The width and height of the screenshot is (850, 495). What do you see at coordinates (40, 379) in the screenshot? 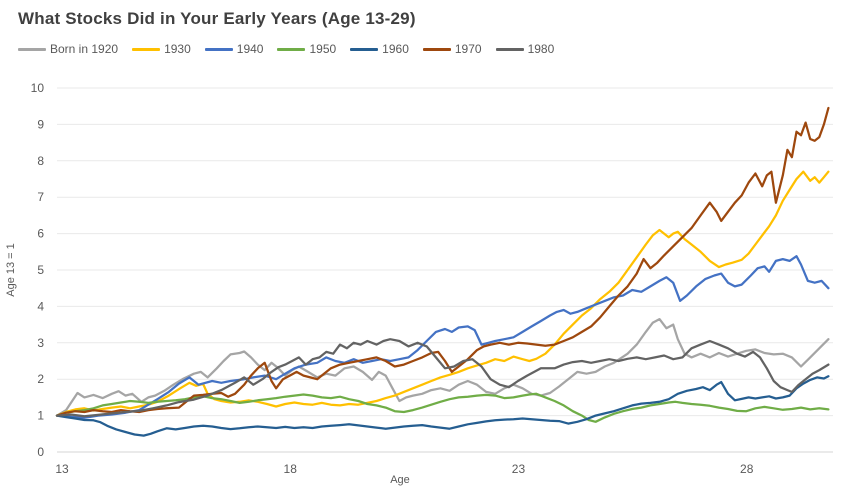
I see `y-tick-label-2: 2` at bounding box center [40, 379].